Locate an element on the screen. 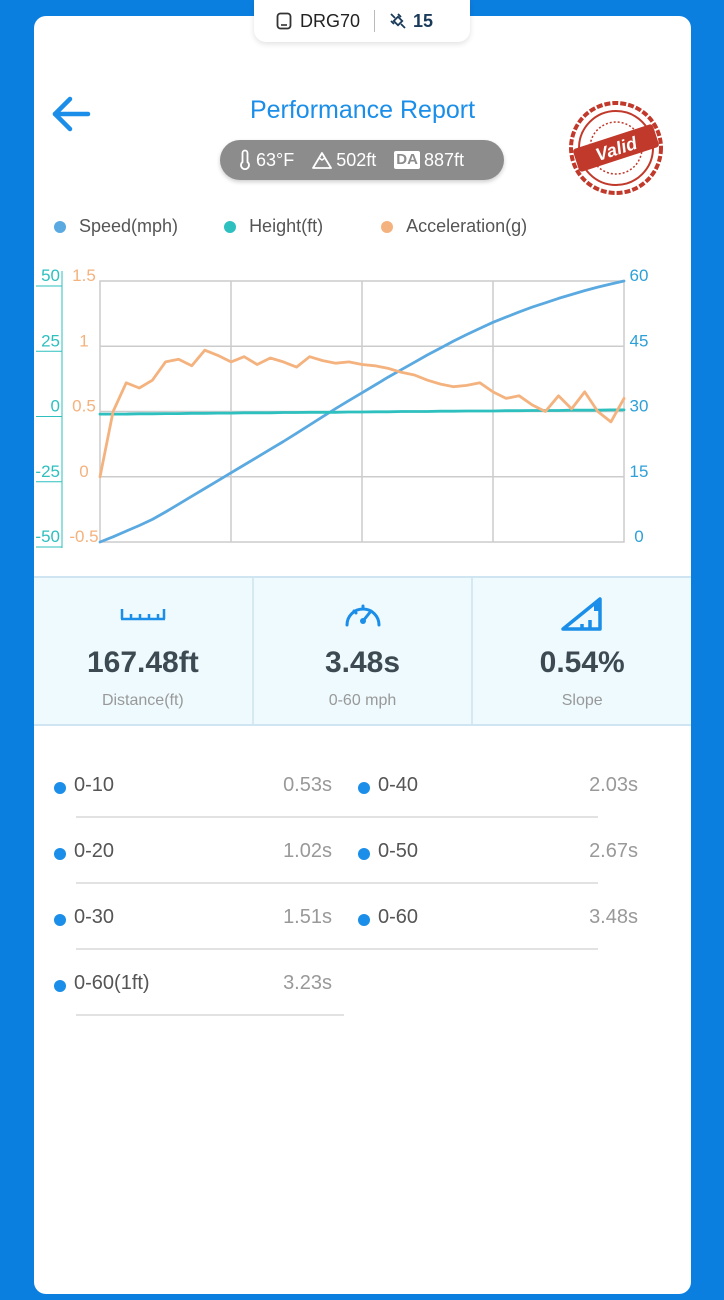 The height and width of the screenshot is (1300, 724). acceleration-tick-label: 0 is located at coordinates (83, 471).